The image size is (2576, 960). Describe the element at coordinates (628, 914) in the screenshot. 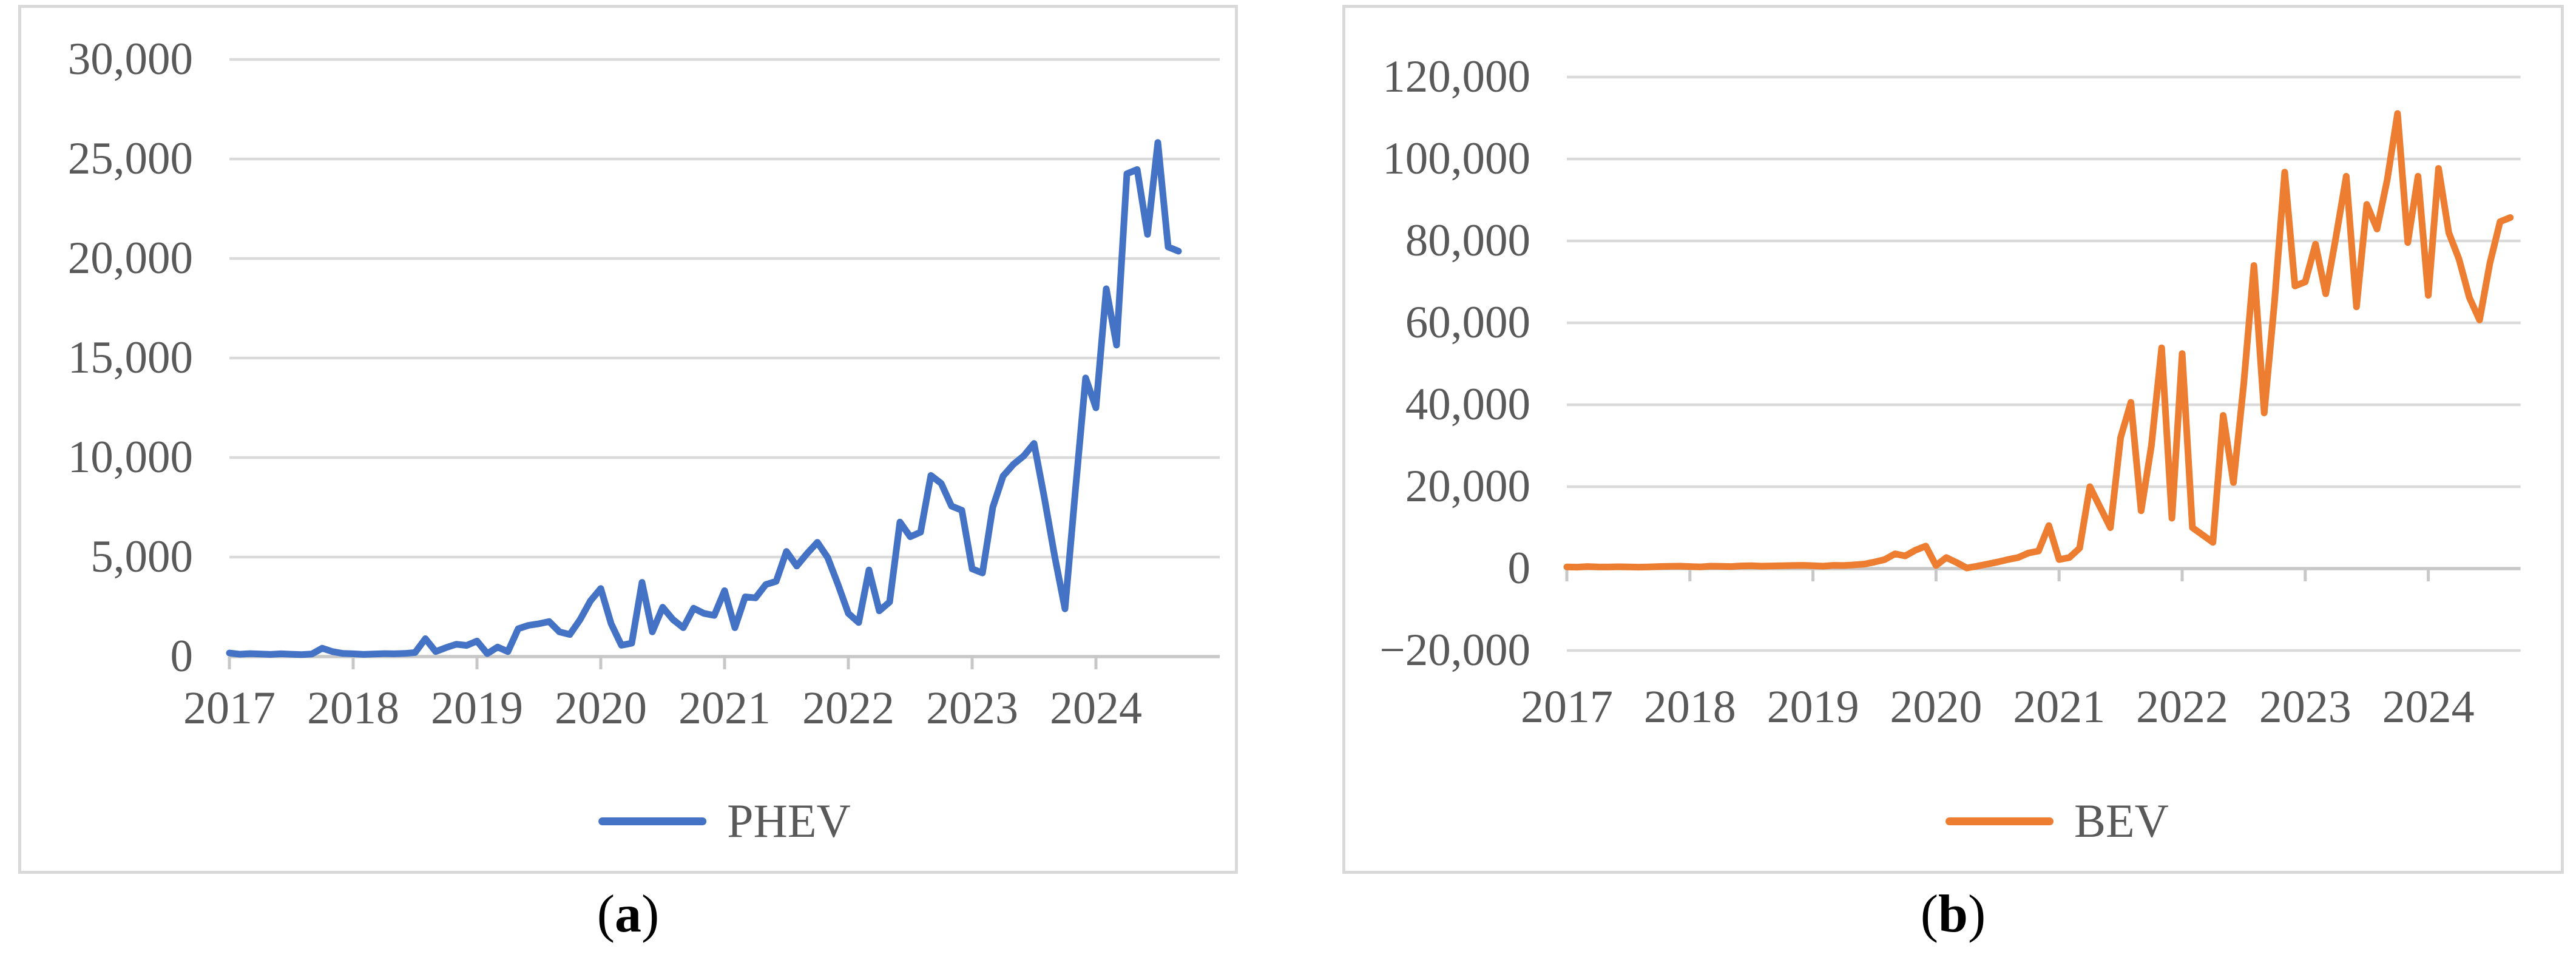

I see `figure-caption-a: (a)` at that location.